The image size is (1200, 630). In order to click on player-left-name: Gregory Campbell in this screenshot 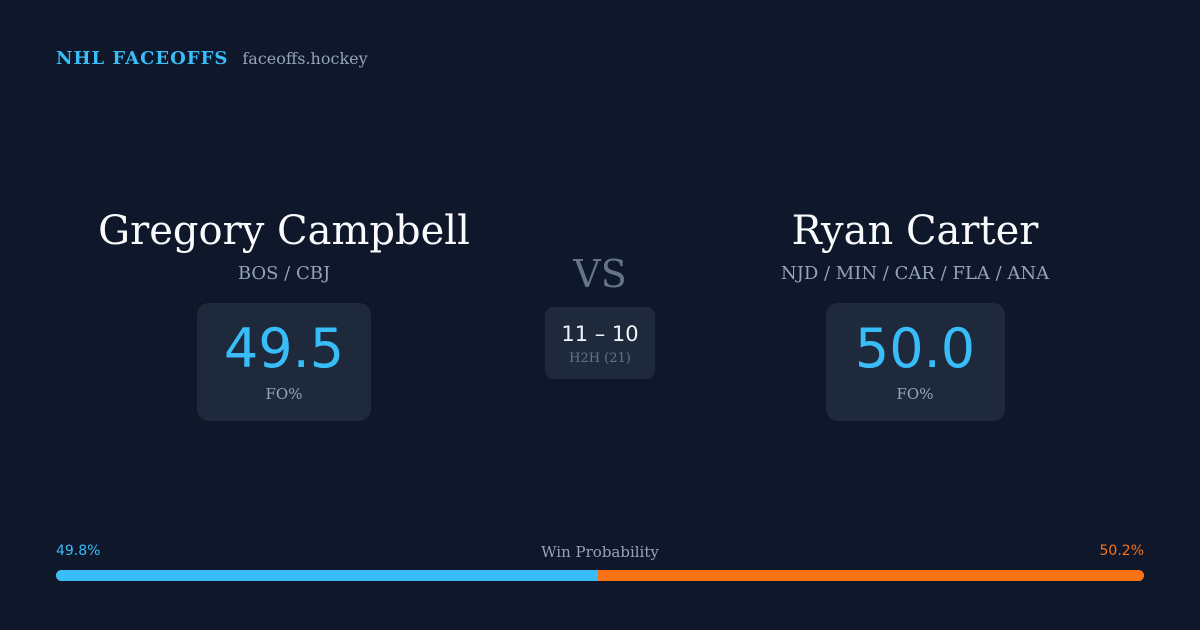, I will do `click(284, 231)`.